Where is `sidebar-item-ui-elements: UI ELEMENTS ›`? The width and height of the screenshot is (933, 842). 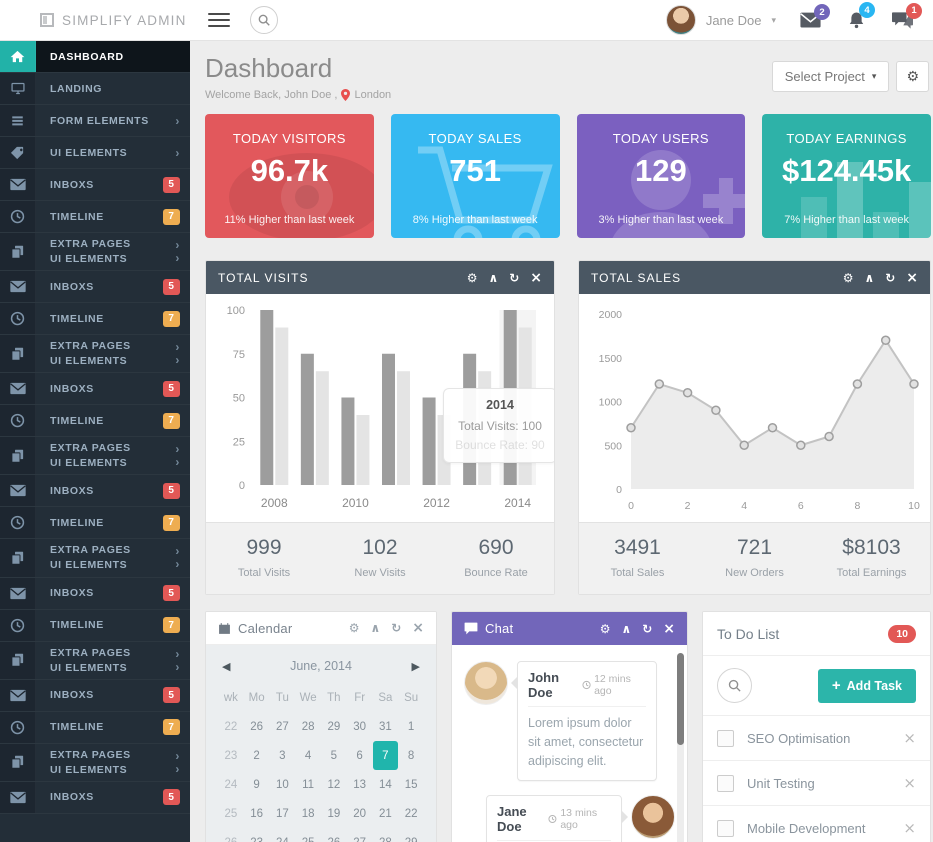
sidebar-item-ui-elements: UI ELEMENTS › is located at coordinates (95, 153).